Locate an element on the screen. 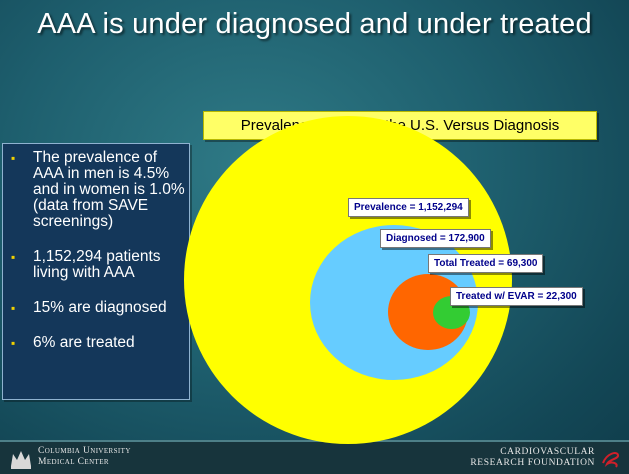 The width and height of the screenshot is (629, 474). bullet-item: ▪ 1,152,294 patients living with AAA is located at coordinates (86, 264).